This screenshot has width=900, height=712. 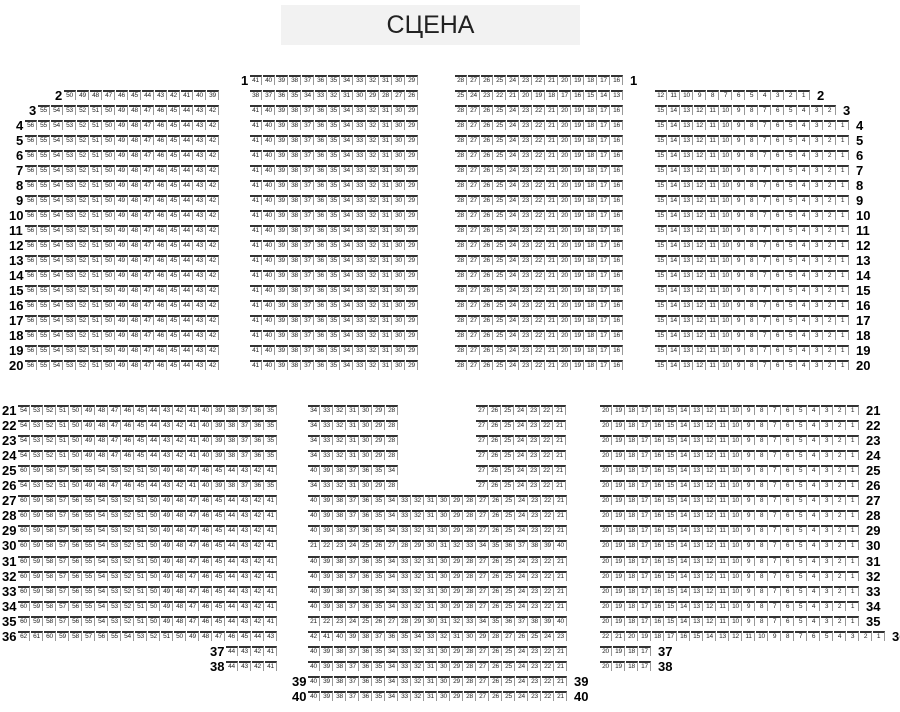 I want to click on seat: 43, so click(x=167, y=485).